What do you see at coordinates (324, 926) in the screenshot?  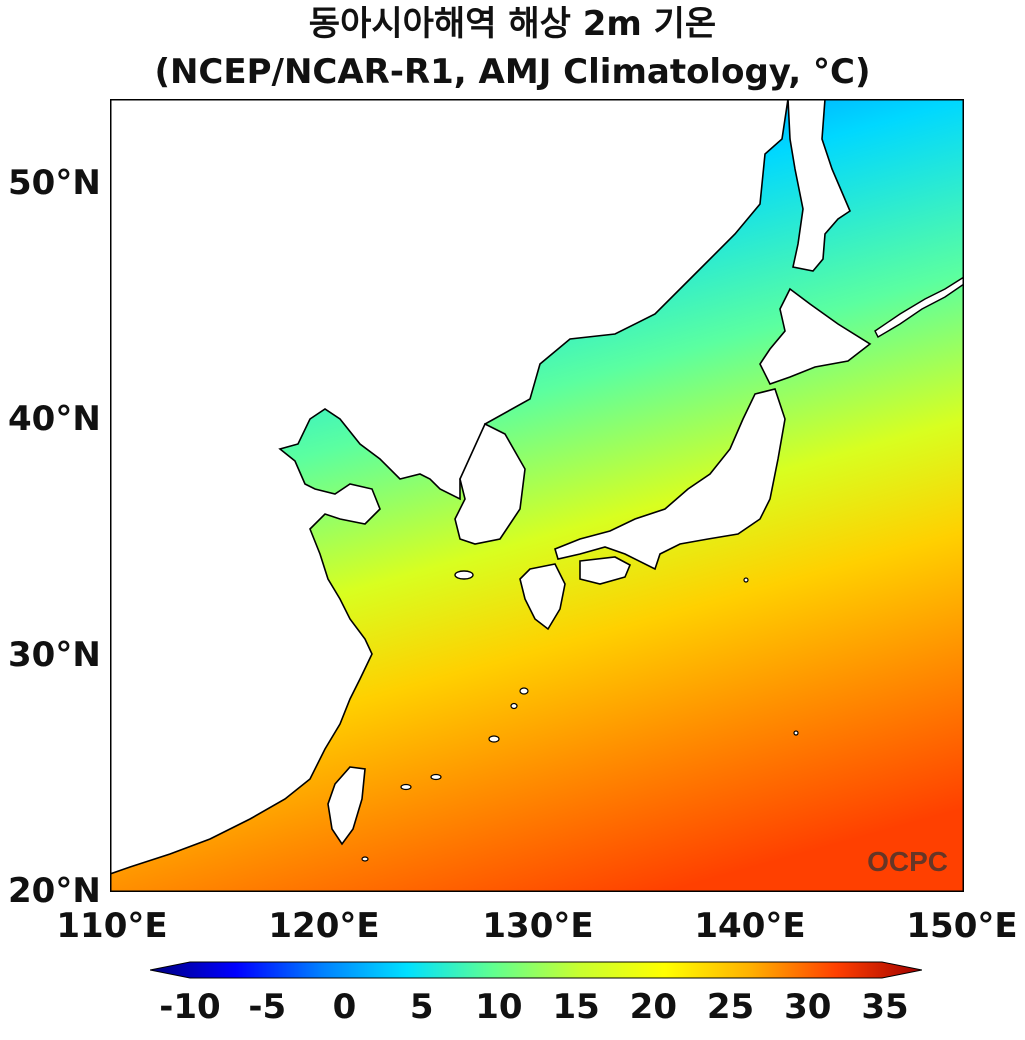 I see `lon-tick-120: 120°E` at bounding box center [324, 926].